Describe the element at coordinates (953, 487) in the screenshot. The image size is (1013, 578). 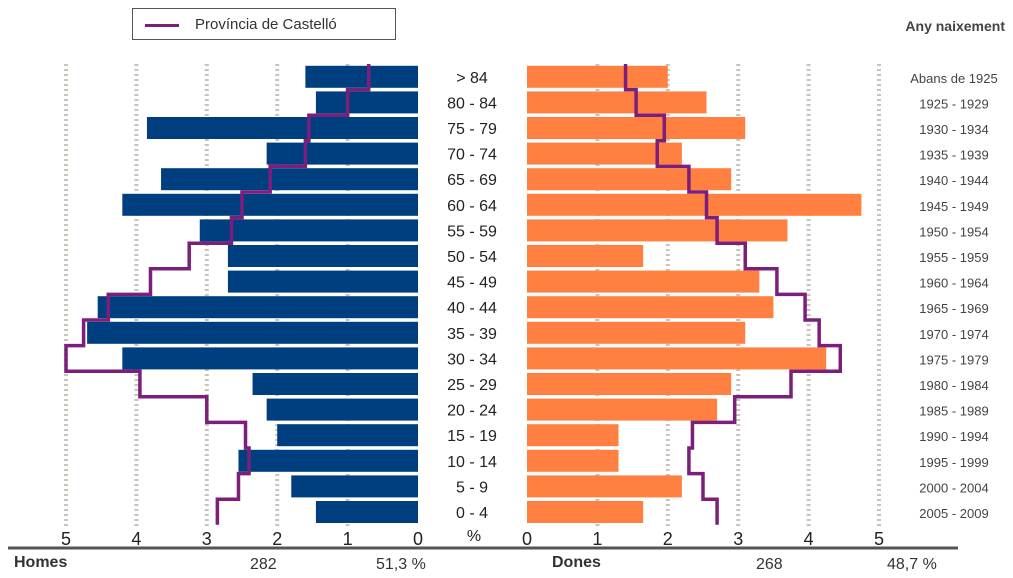
I see `birth-year-label: 2000 - 2004` at that location.